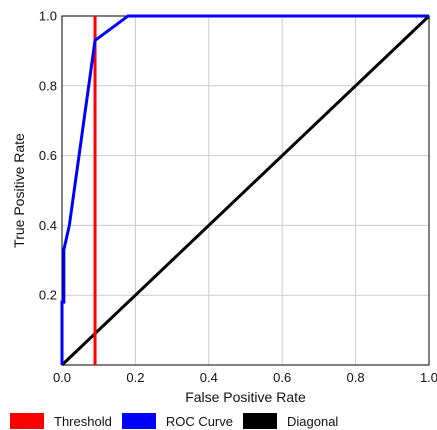  I want to click on legend-item-roc-curve: ROC Curve, so click(177, 421).